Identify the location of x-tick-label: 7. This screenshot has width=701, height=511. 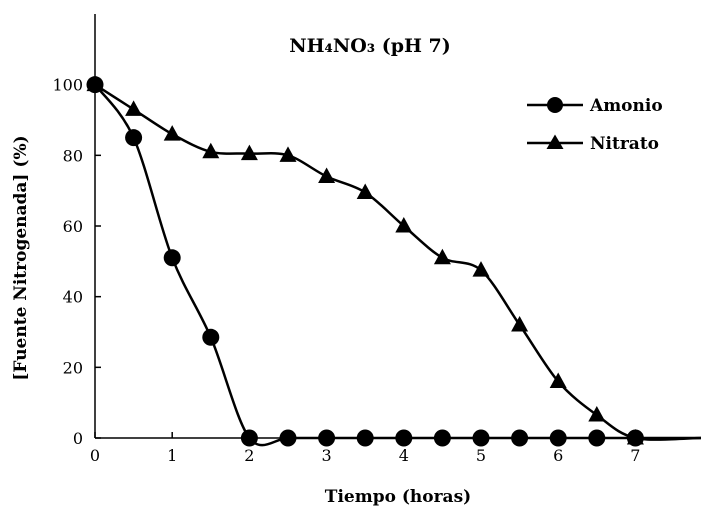
(635, 455).